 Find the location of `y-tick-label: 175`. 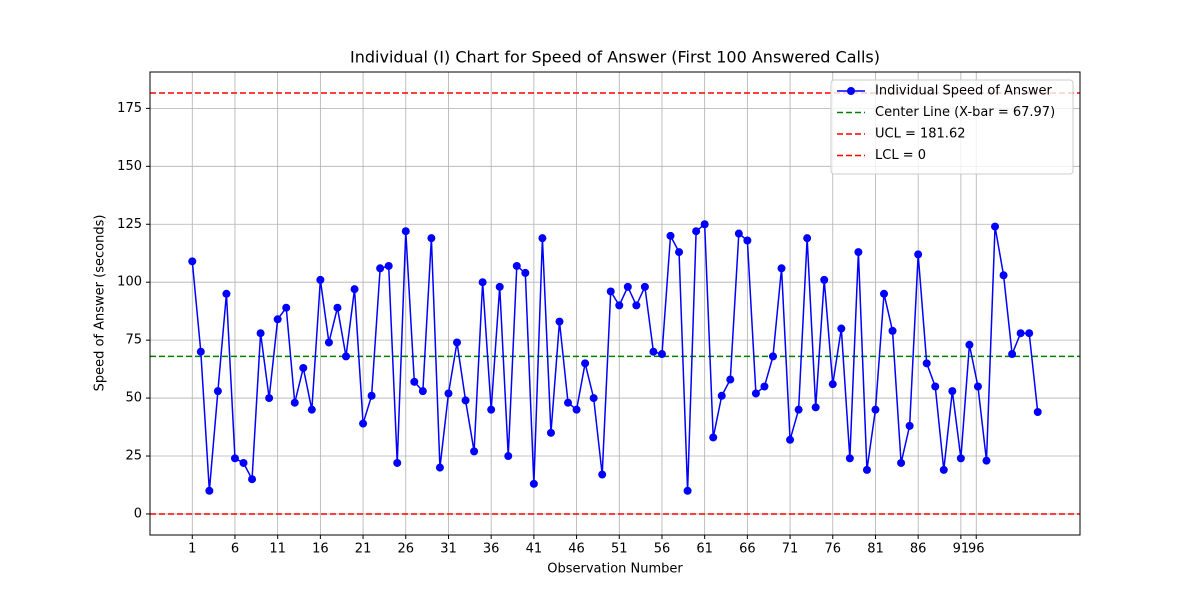

y-tick-label: 175 is located at coordinates (129, 108).